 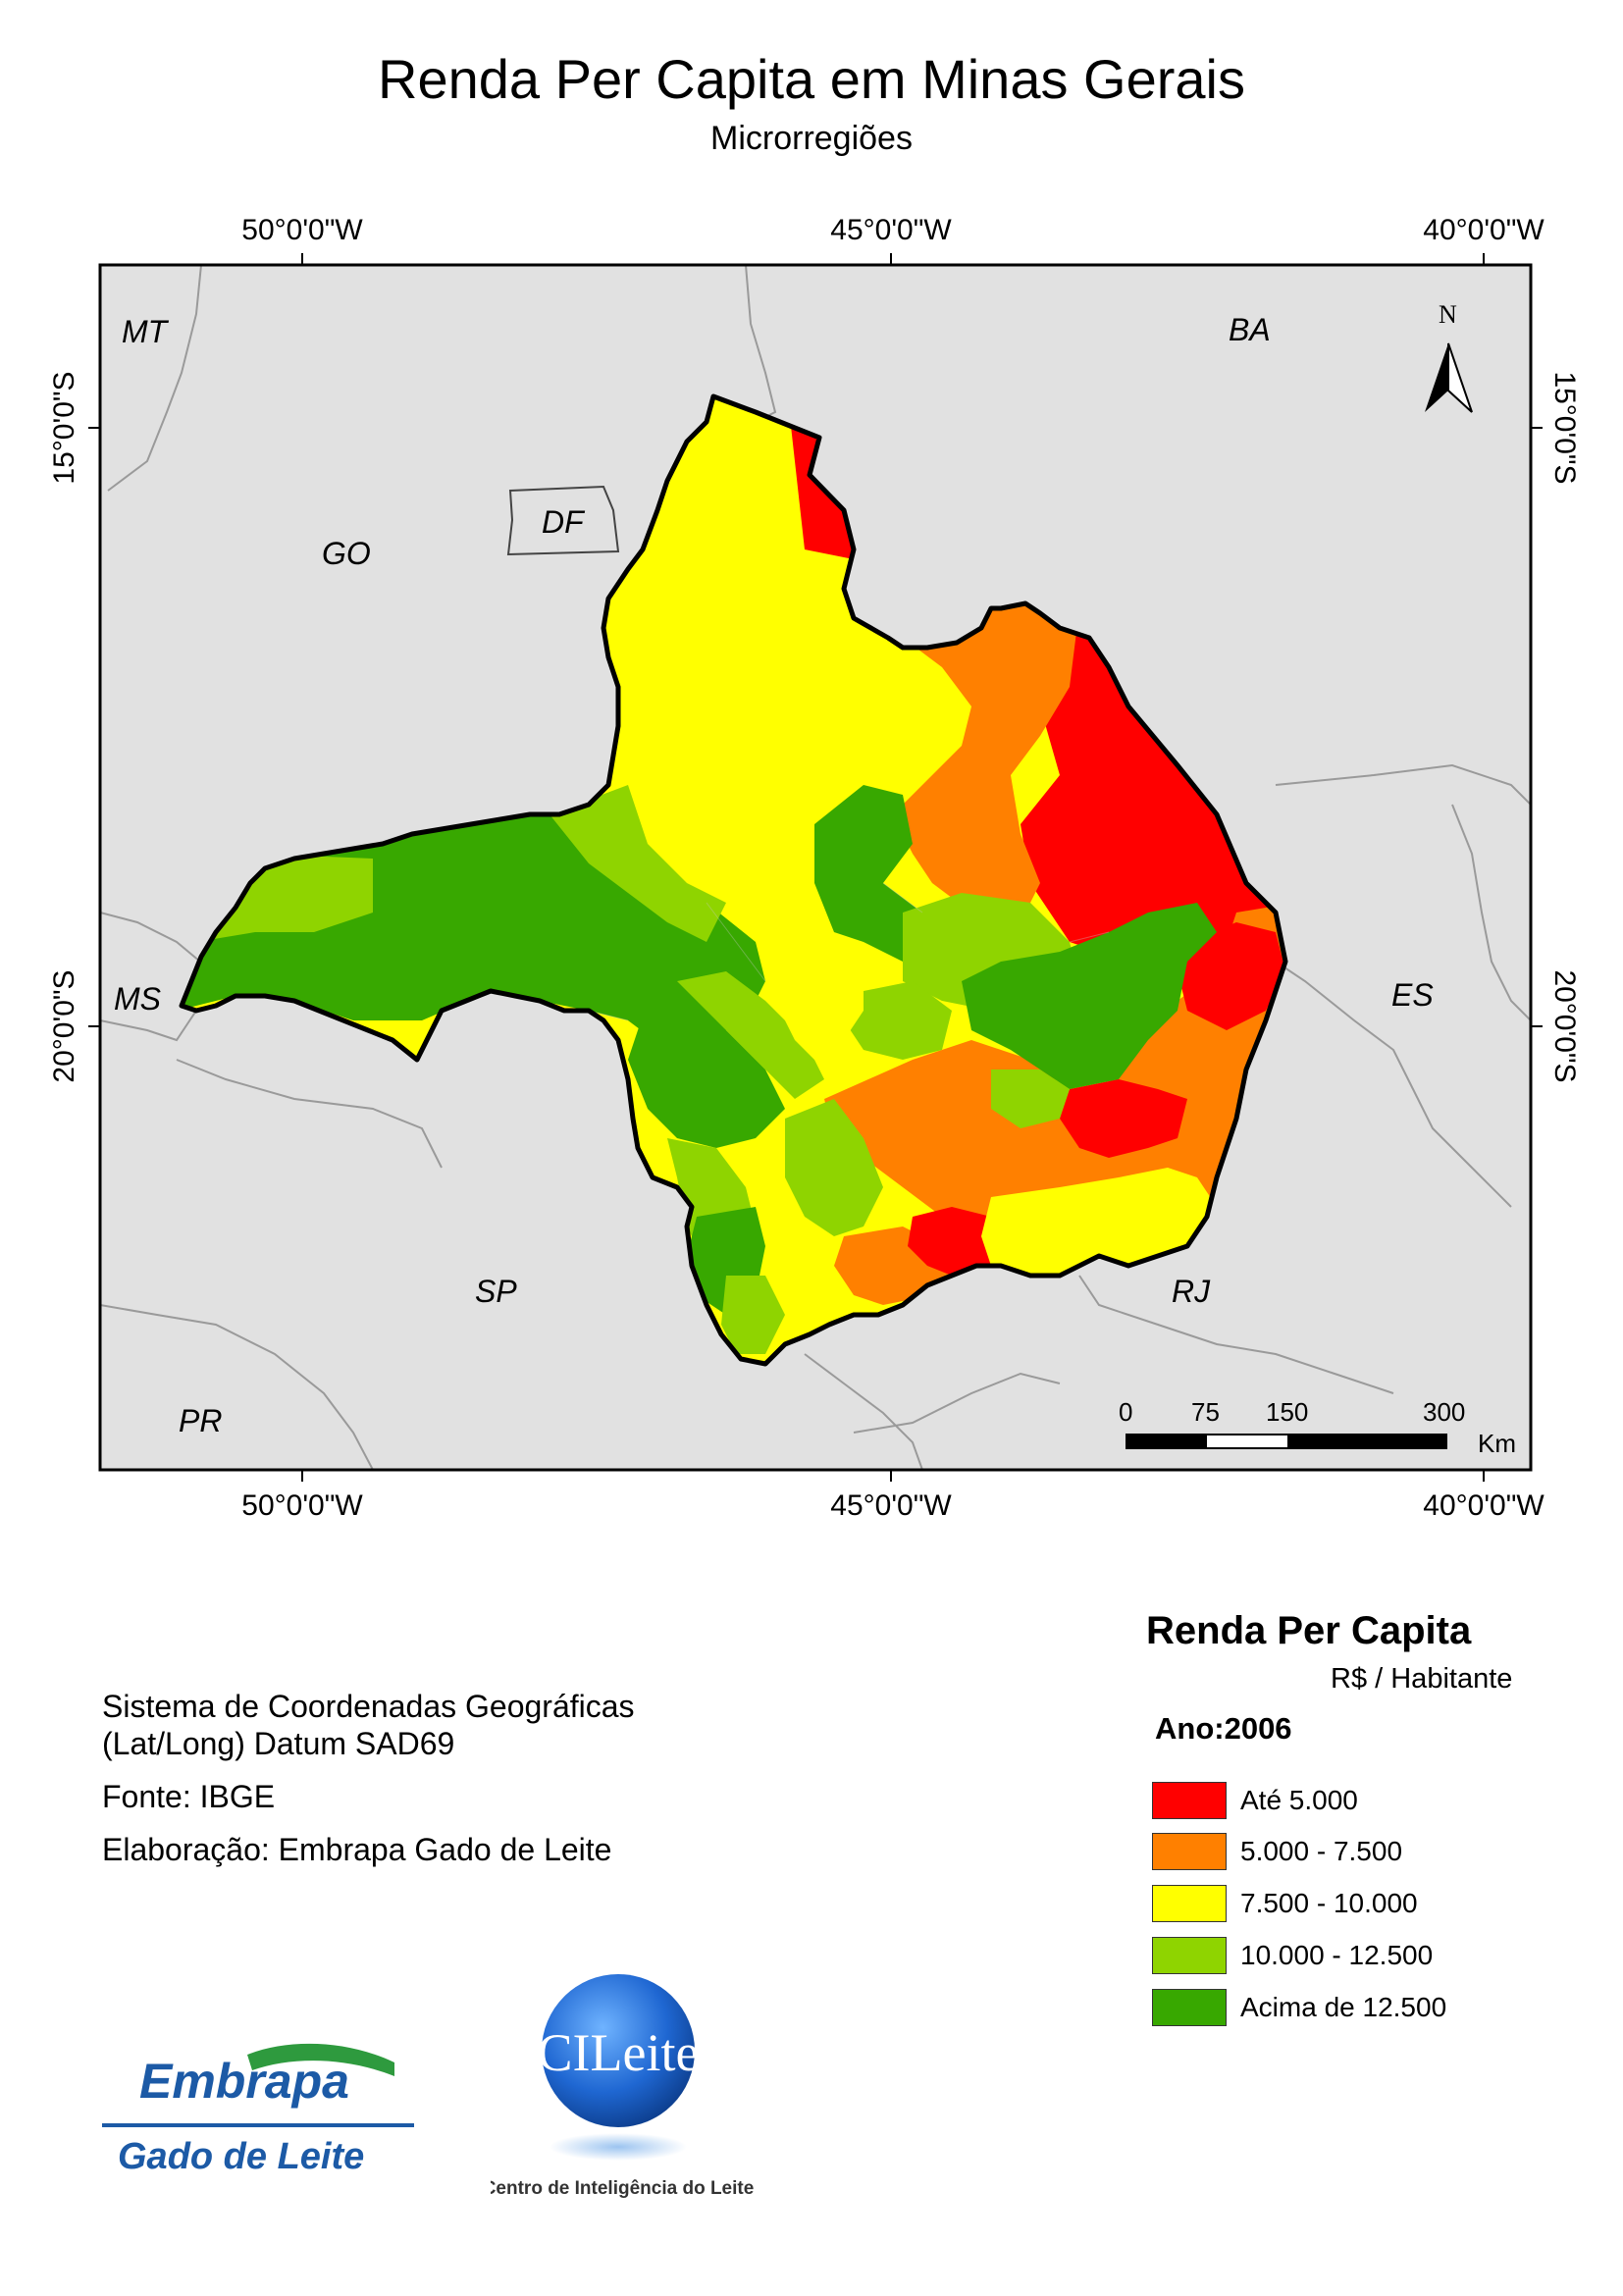 What do you see at coordinates (1321, 1851) in the screenshot?
I see `legend-label: 5.000 - 7.500` at bounding box center [1321, 1851].